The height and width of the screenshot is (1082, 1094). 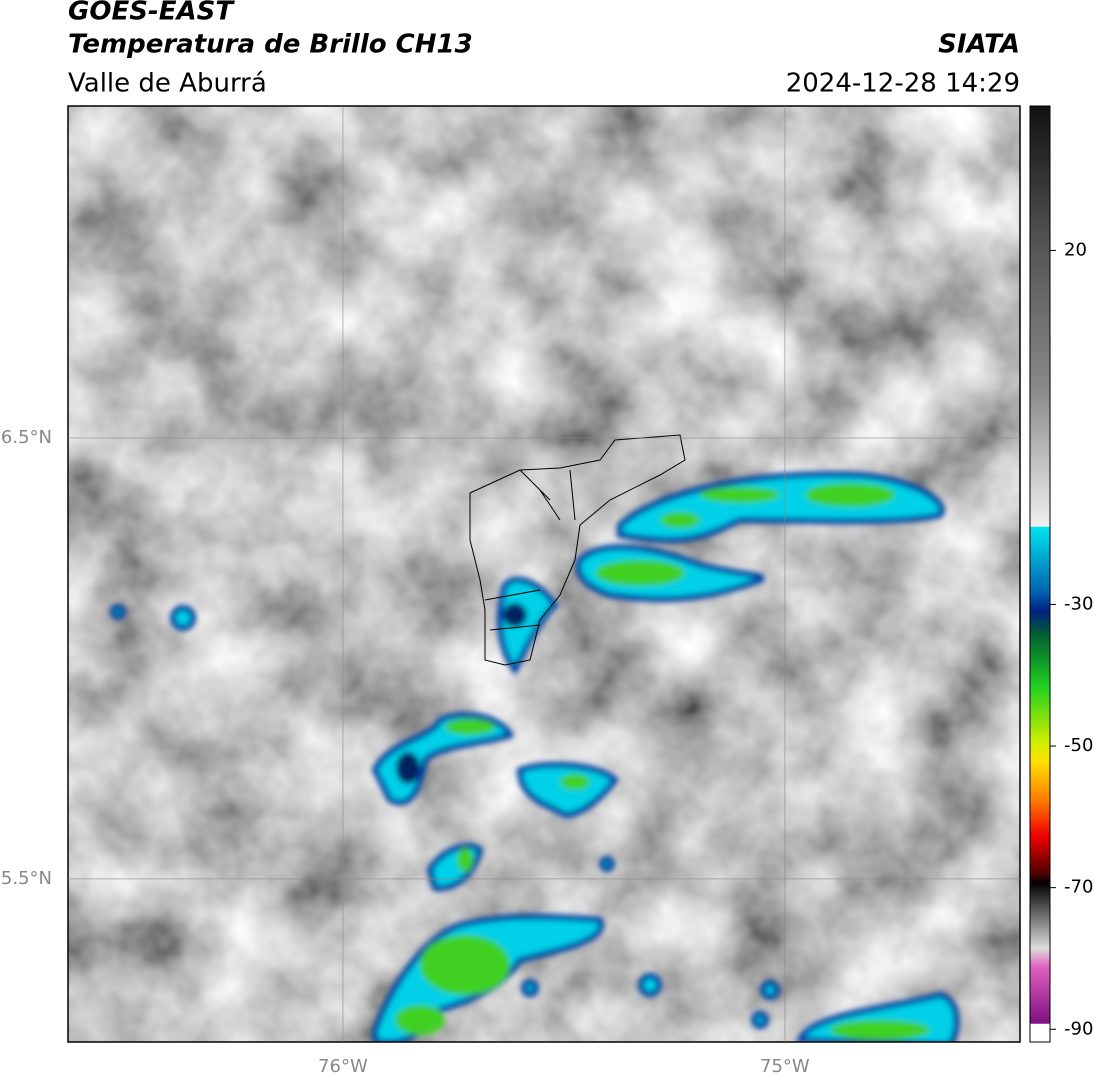 What do you see at coordinates (343, 1066) in the screenshot?
I see `lon-tick-label: 76°W` at bounding box center [343, 1066].